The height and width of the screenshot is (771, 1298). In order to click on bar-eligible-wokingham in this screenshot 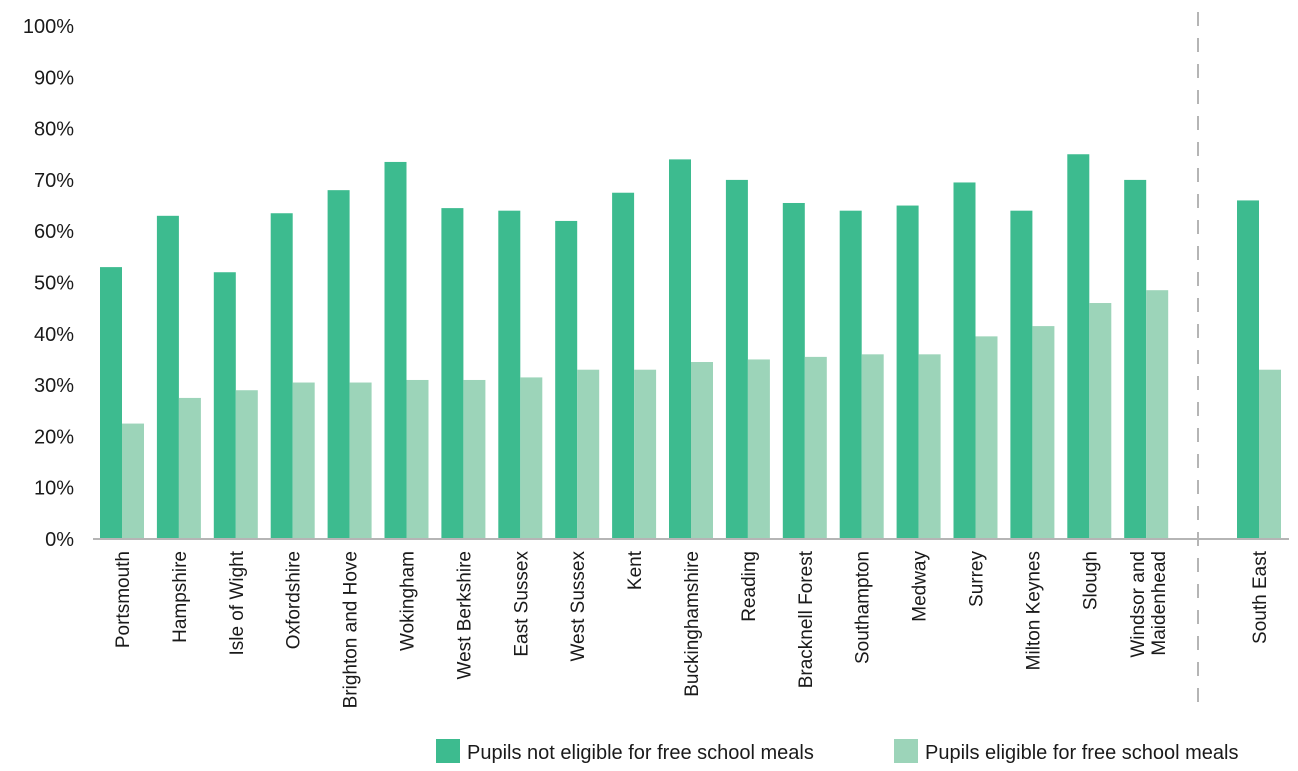, I will do `click(417, 459)`.